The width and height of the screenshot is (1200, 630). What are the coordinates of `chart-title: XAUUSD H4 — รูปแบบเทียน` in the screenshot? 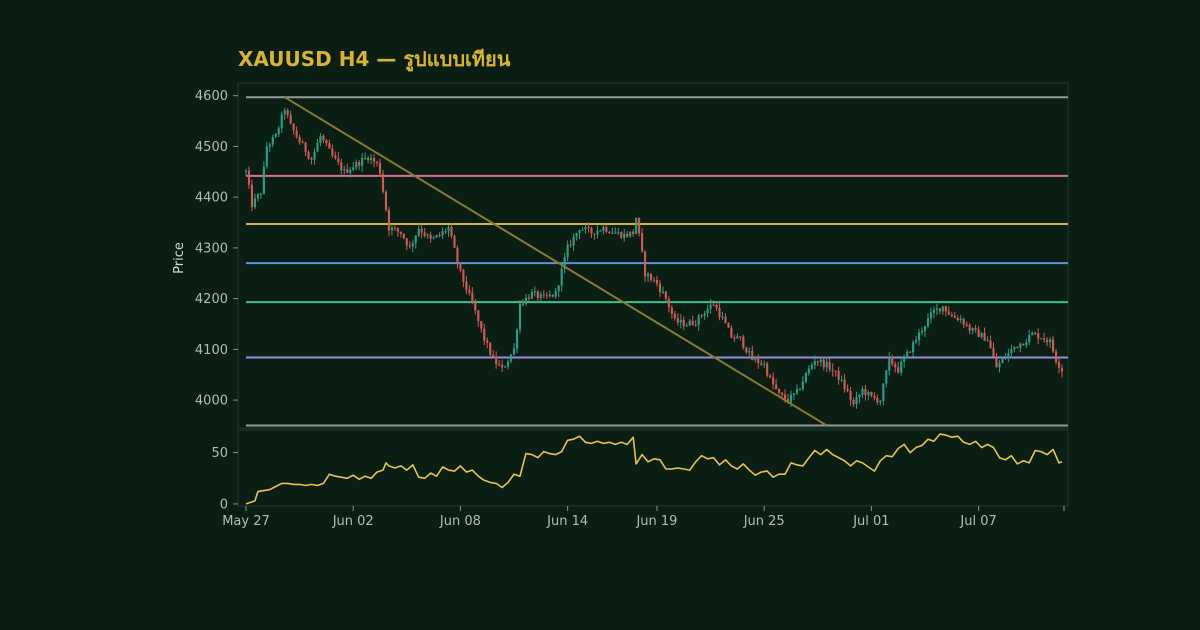 It's located at (374, 60).